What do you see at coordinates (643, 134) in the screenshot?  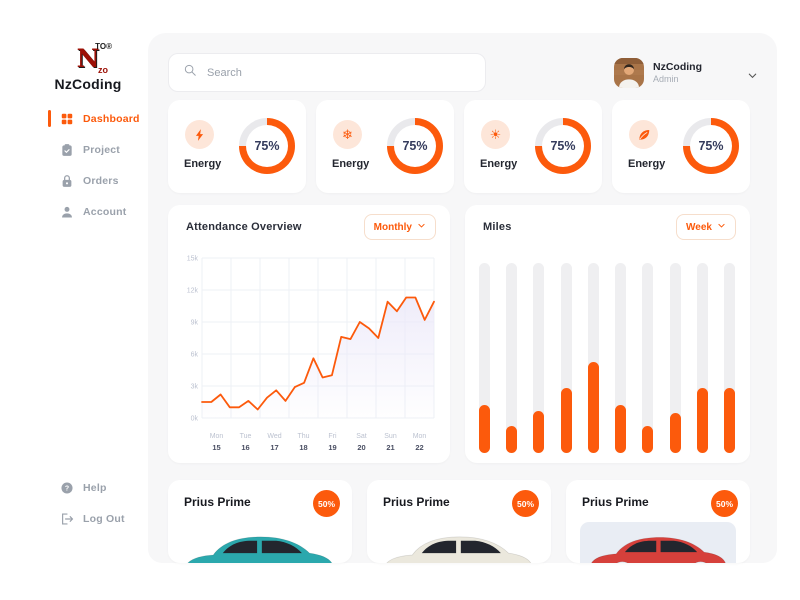 I see `leaf-icon` at bounding box center [643, 134].